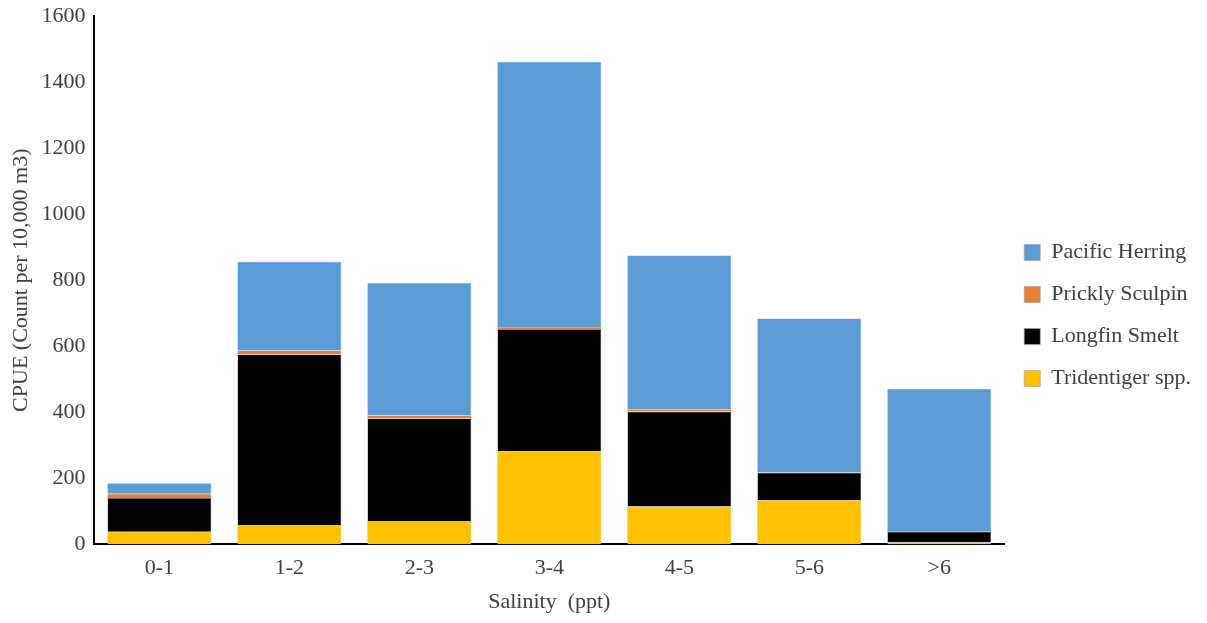 This screenshot has width=1207, height=623. I want to click on x-tick-label: 3-4, so click(549, 567).